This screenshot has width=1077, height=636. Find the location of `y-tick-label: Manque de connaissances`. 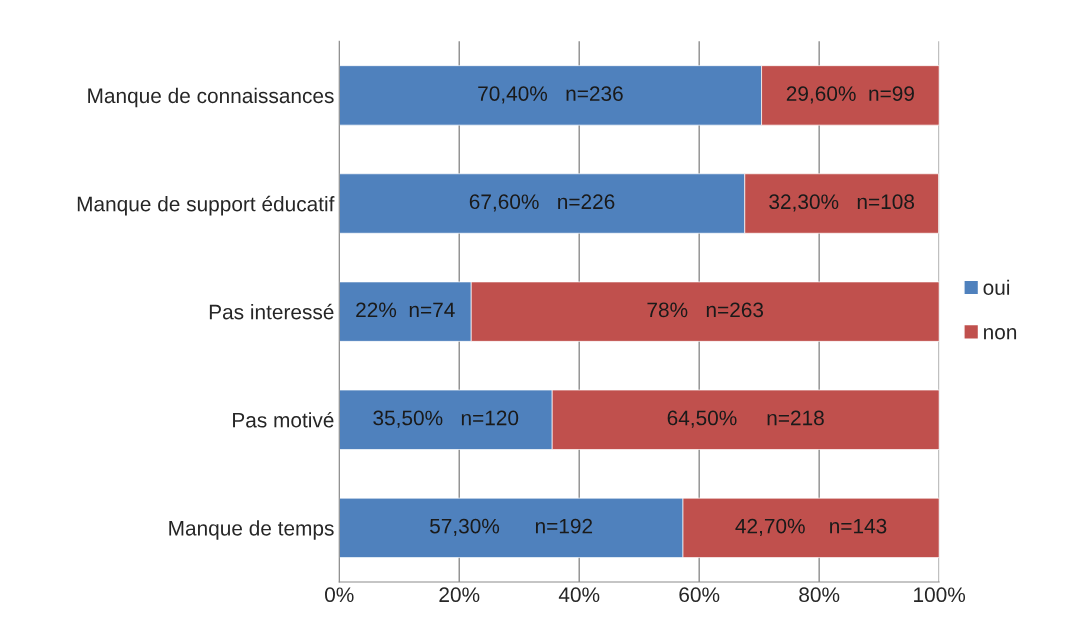

y-tick-label: Manque de connaissances is located at coordinates (211, 97).